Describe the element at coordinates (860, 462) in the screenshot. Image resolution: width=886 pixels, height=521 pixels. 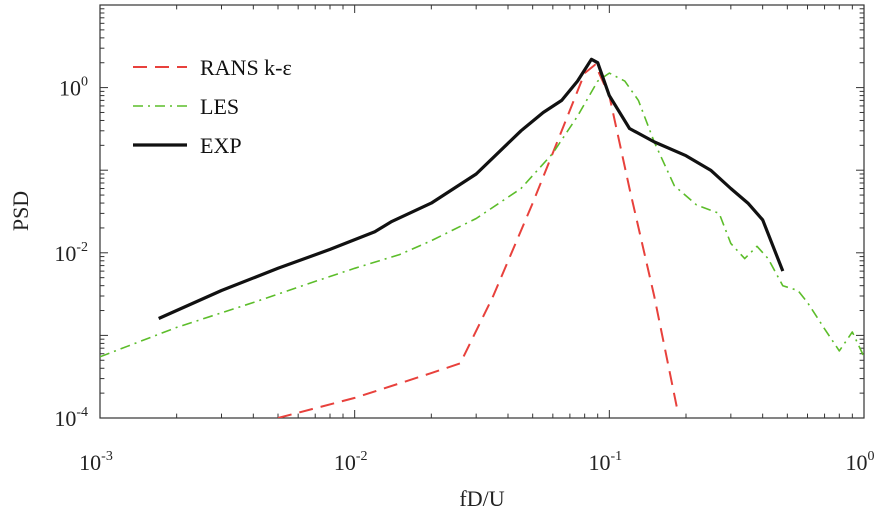
I see `x-tick-label: 10⁰` at that location.